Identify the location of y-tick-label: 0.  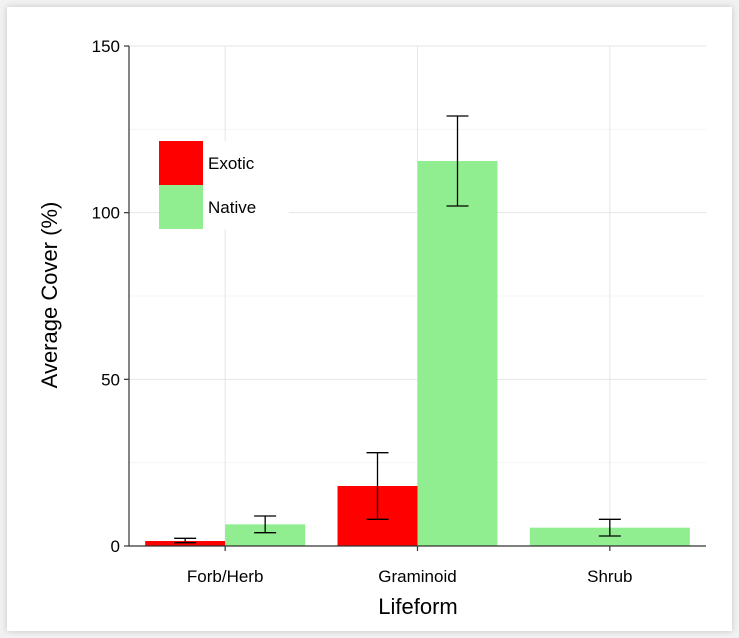
(115, 546).